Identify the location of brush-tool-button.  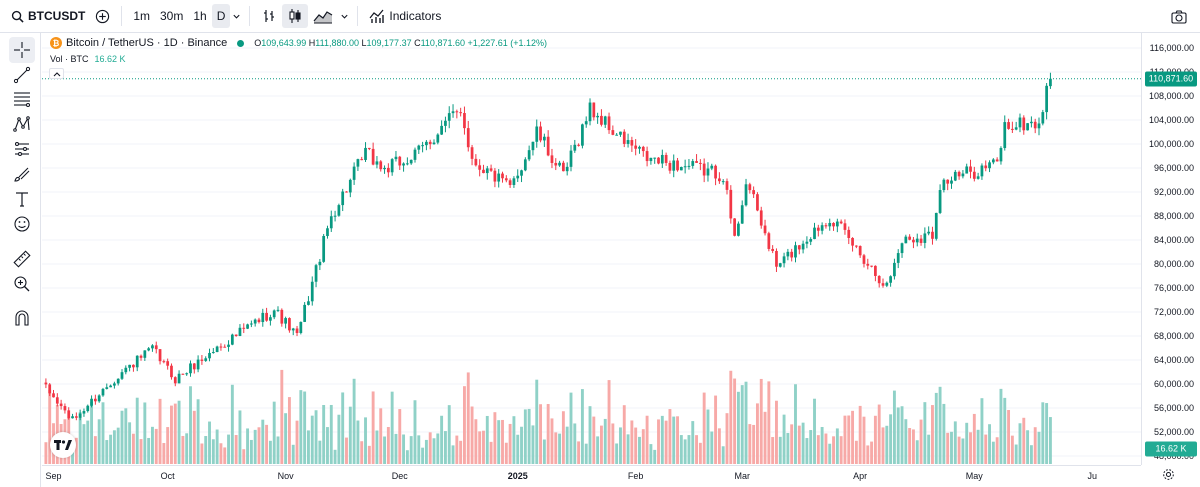
(22, 174).